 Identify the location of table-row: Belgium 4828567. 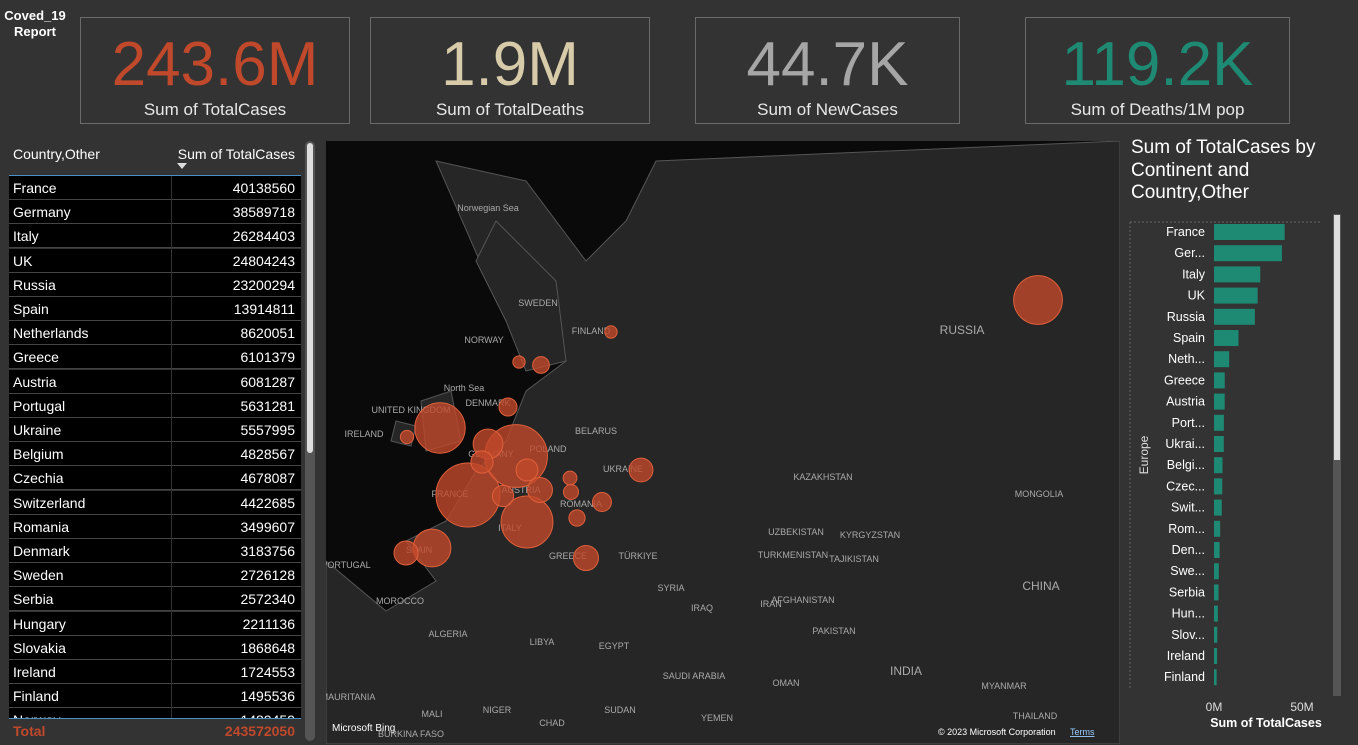
(155, 454).